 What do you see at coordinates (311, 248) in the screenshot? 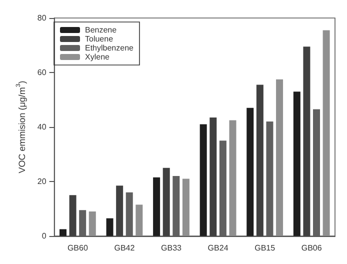
I see `x-tick-label: GB06` at bounding box center [311, 248].